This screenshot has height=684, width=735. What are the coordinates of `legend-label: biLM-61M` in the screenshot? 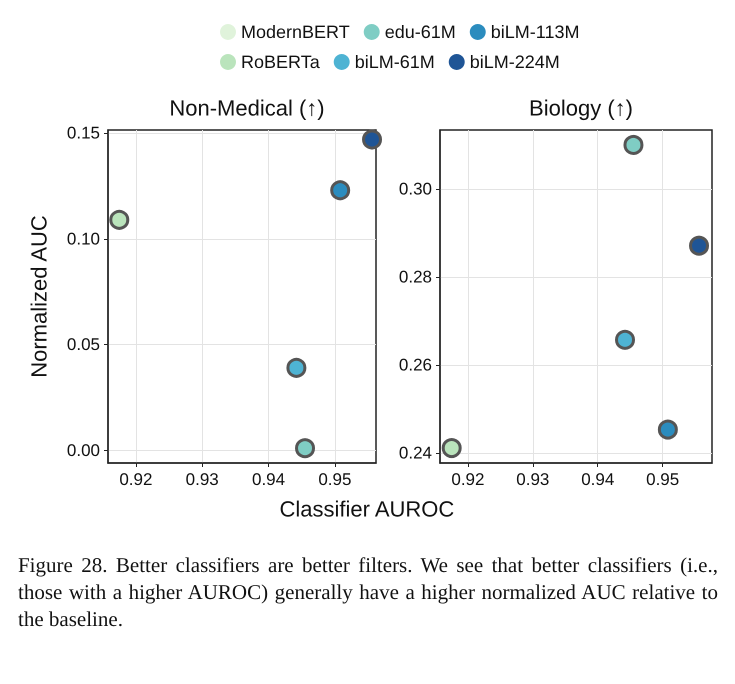 It's located at (394, 62).